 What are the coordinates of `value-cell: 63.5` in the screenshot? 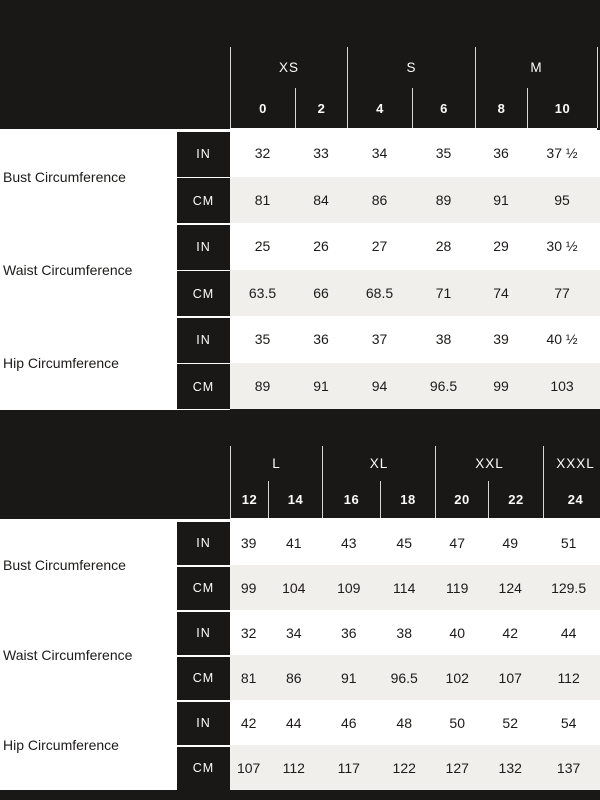 It's located at (262, 292).